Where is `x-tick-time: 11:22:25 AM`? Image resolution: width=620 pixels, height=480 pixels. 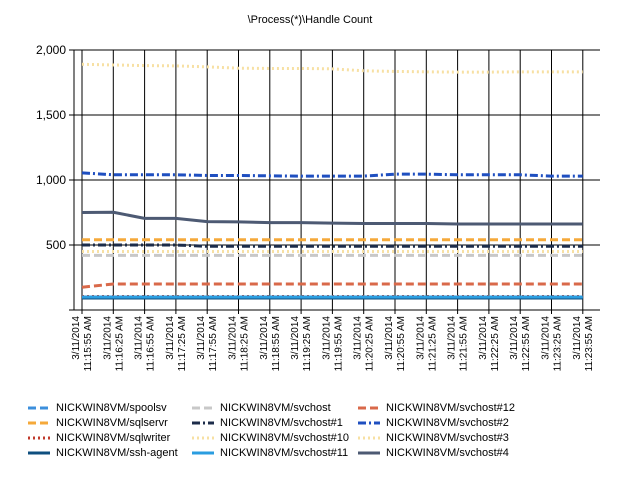
x-tick-time: 11:22:25 AM is located at coordinates (495, 343).